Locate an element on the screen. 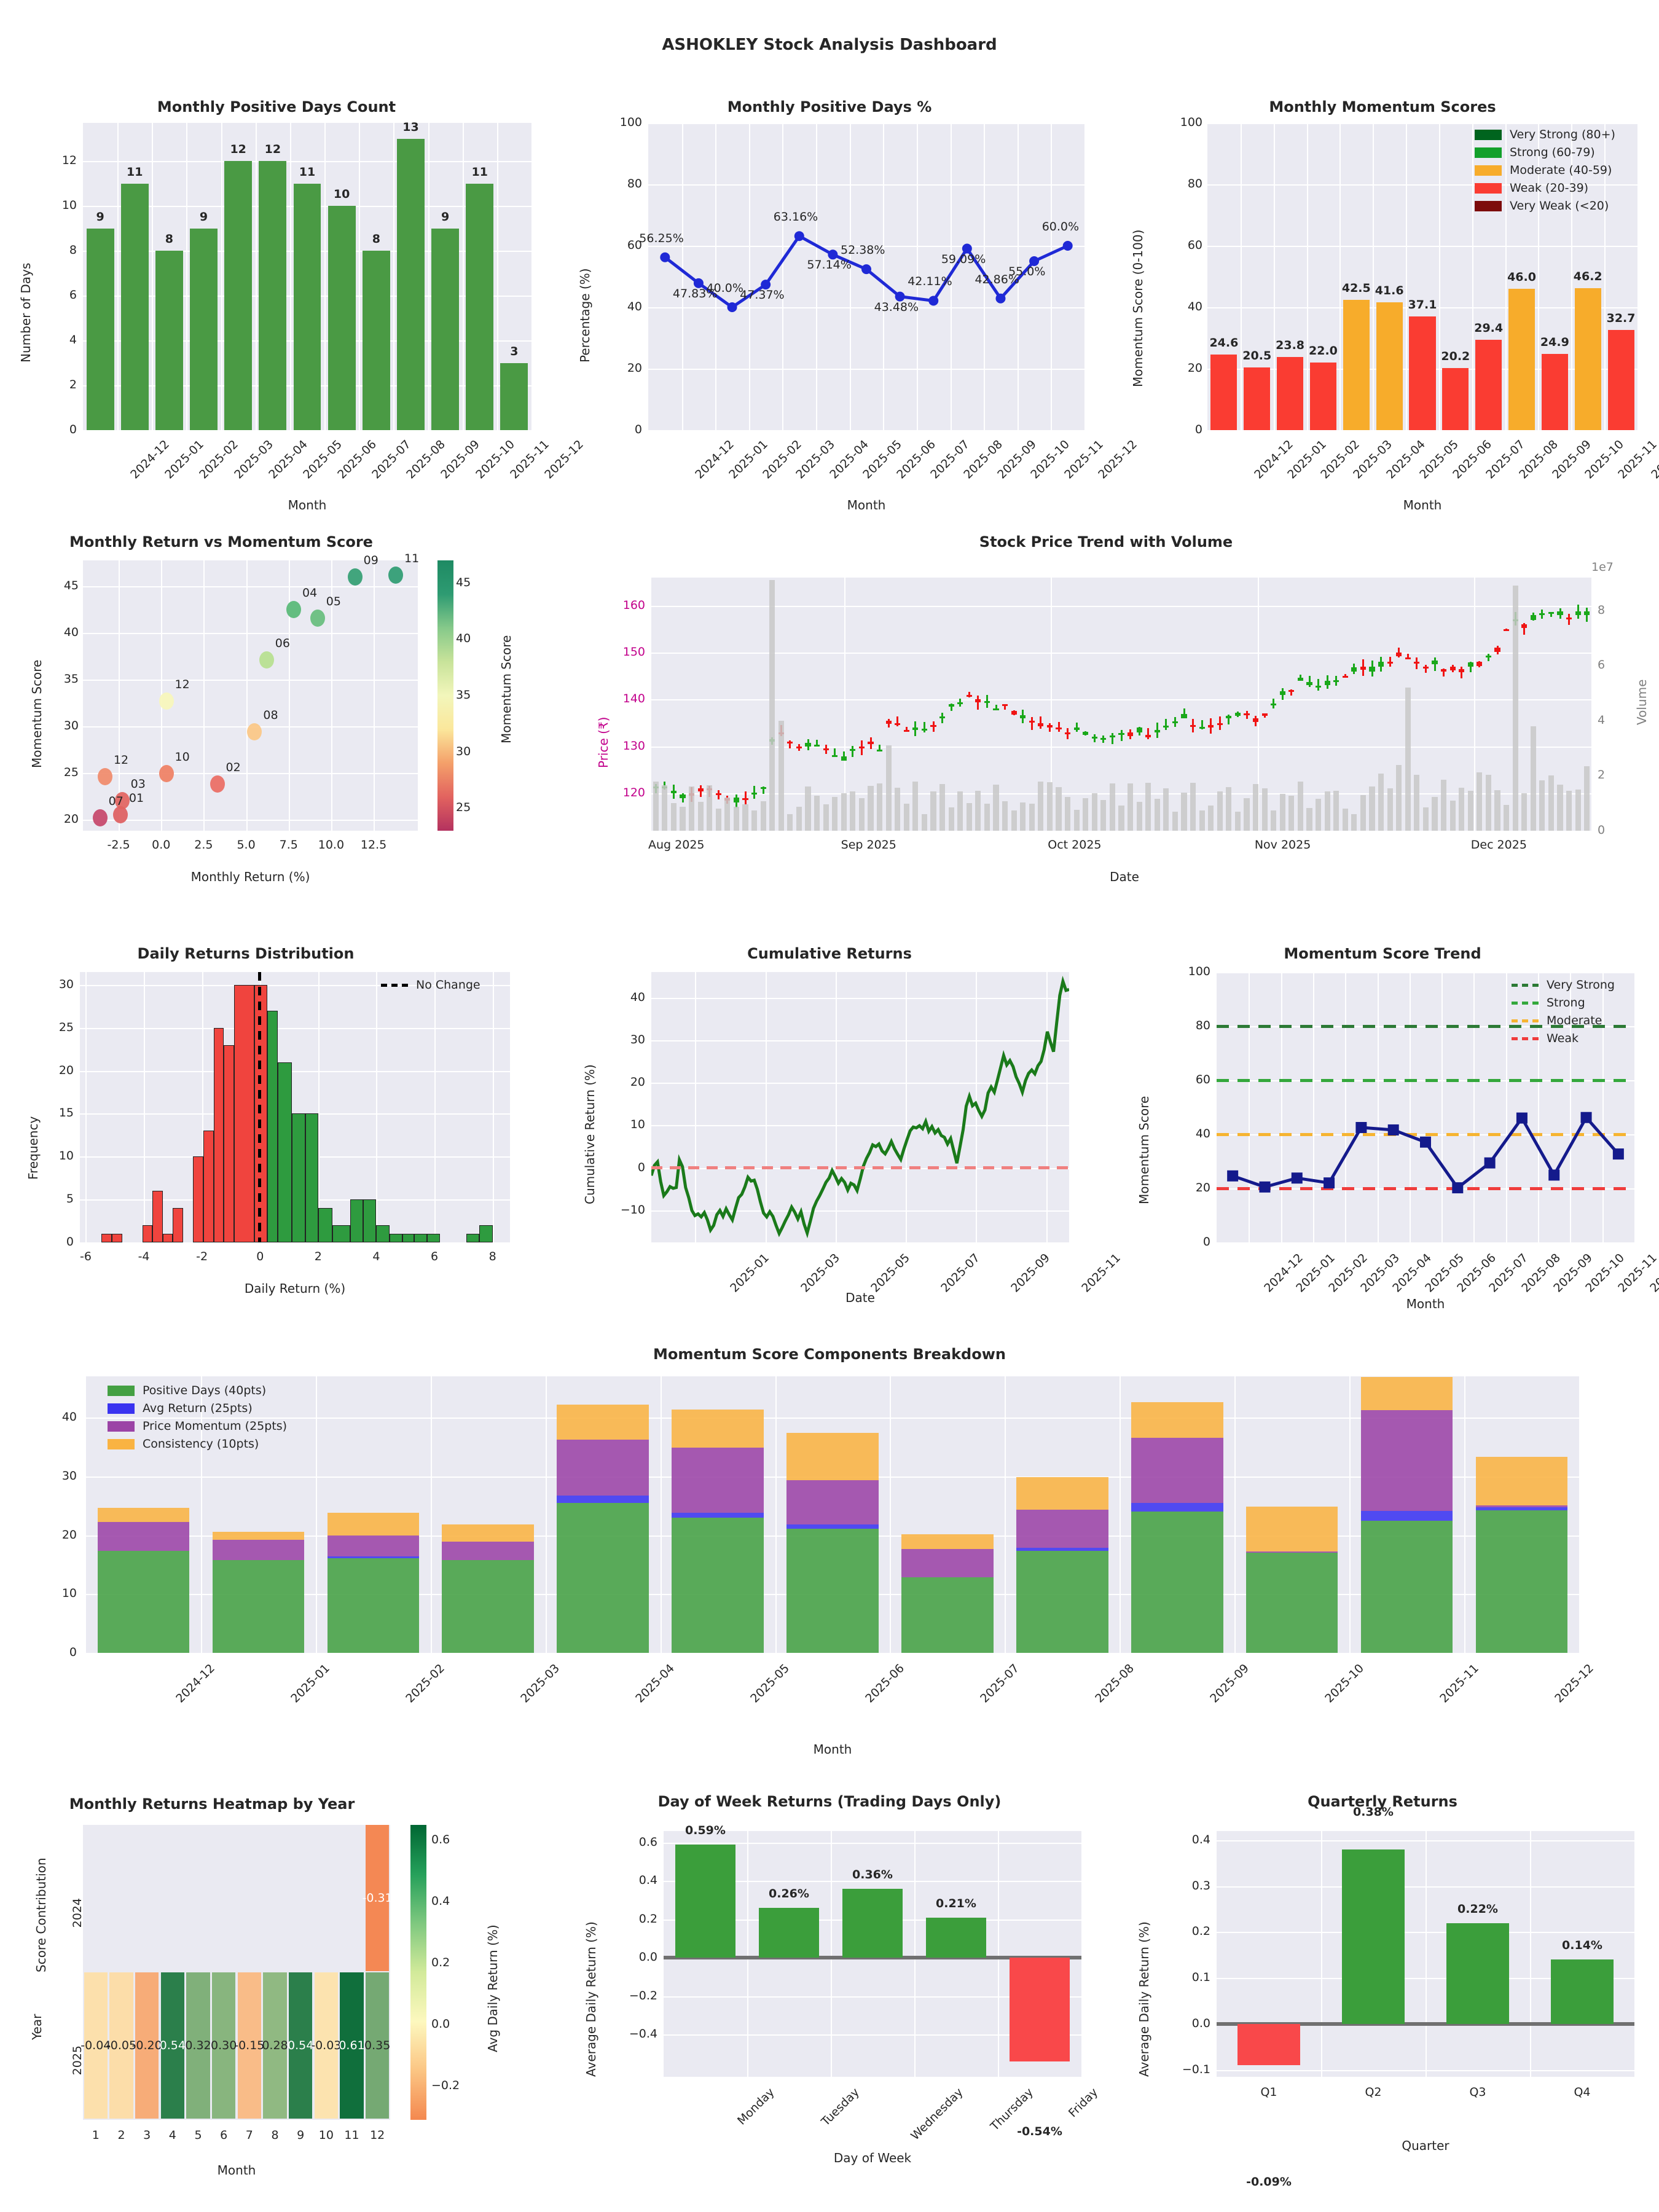 Image resolution: width=1659 pixels, height=2212 pixels. no-change-line is located at coordinates (260, 1107).